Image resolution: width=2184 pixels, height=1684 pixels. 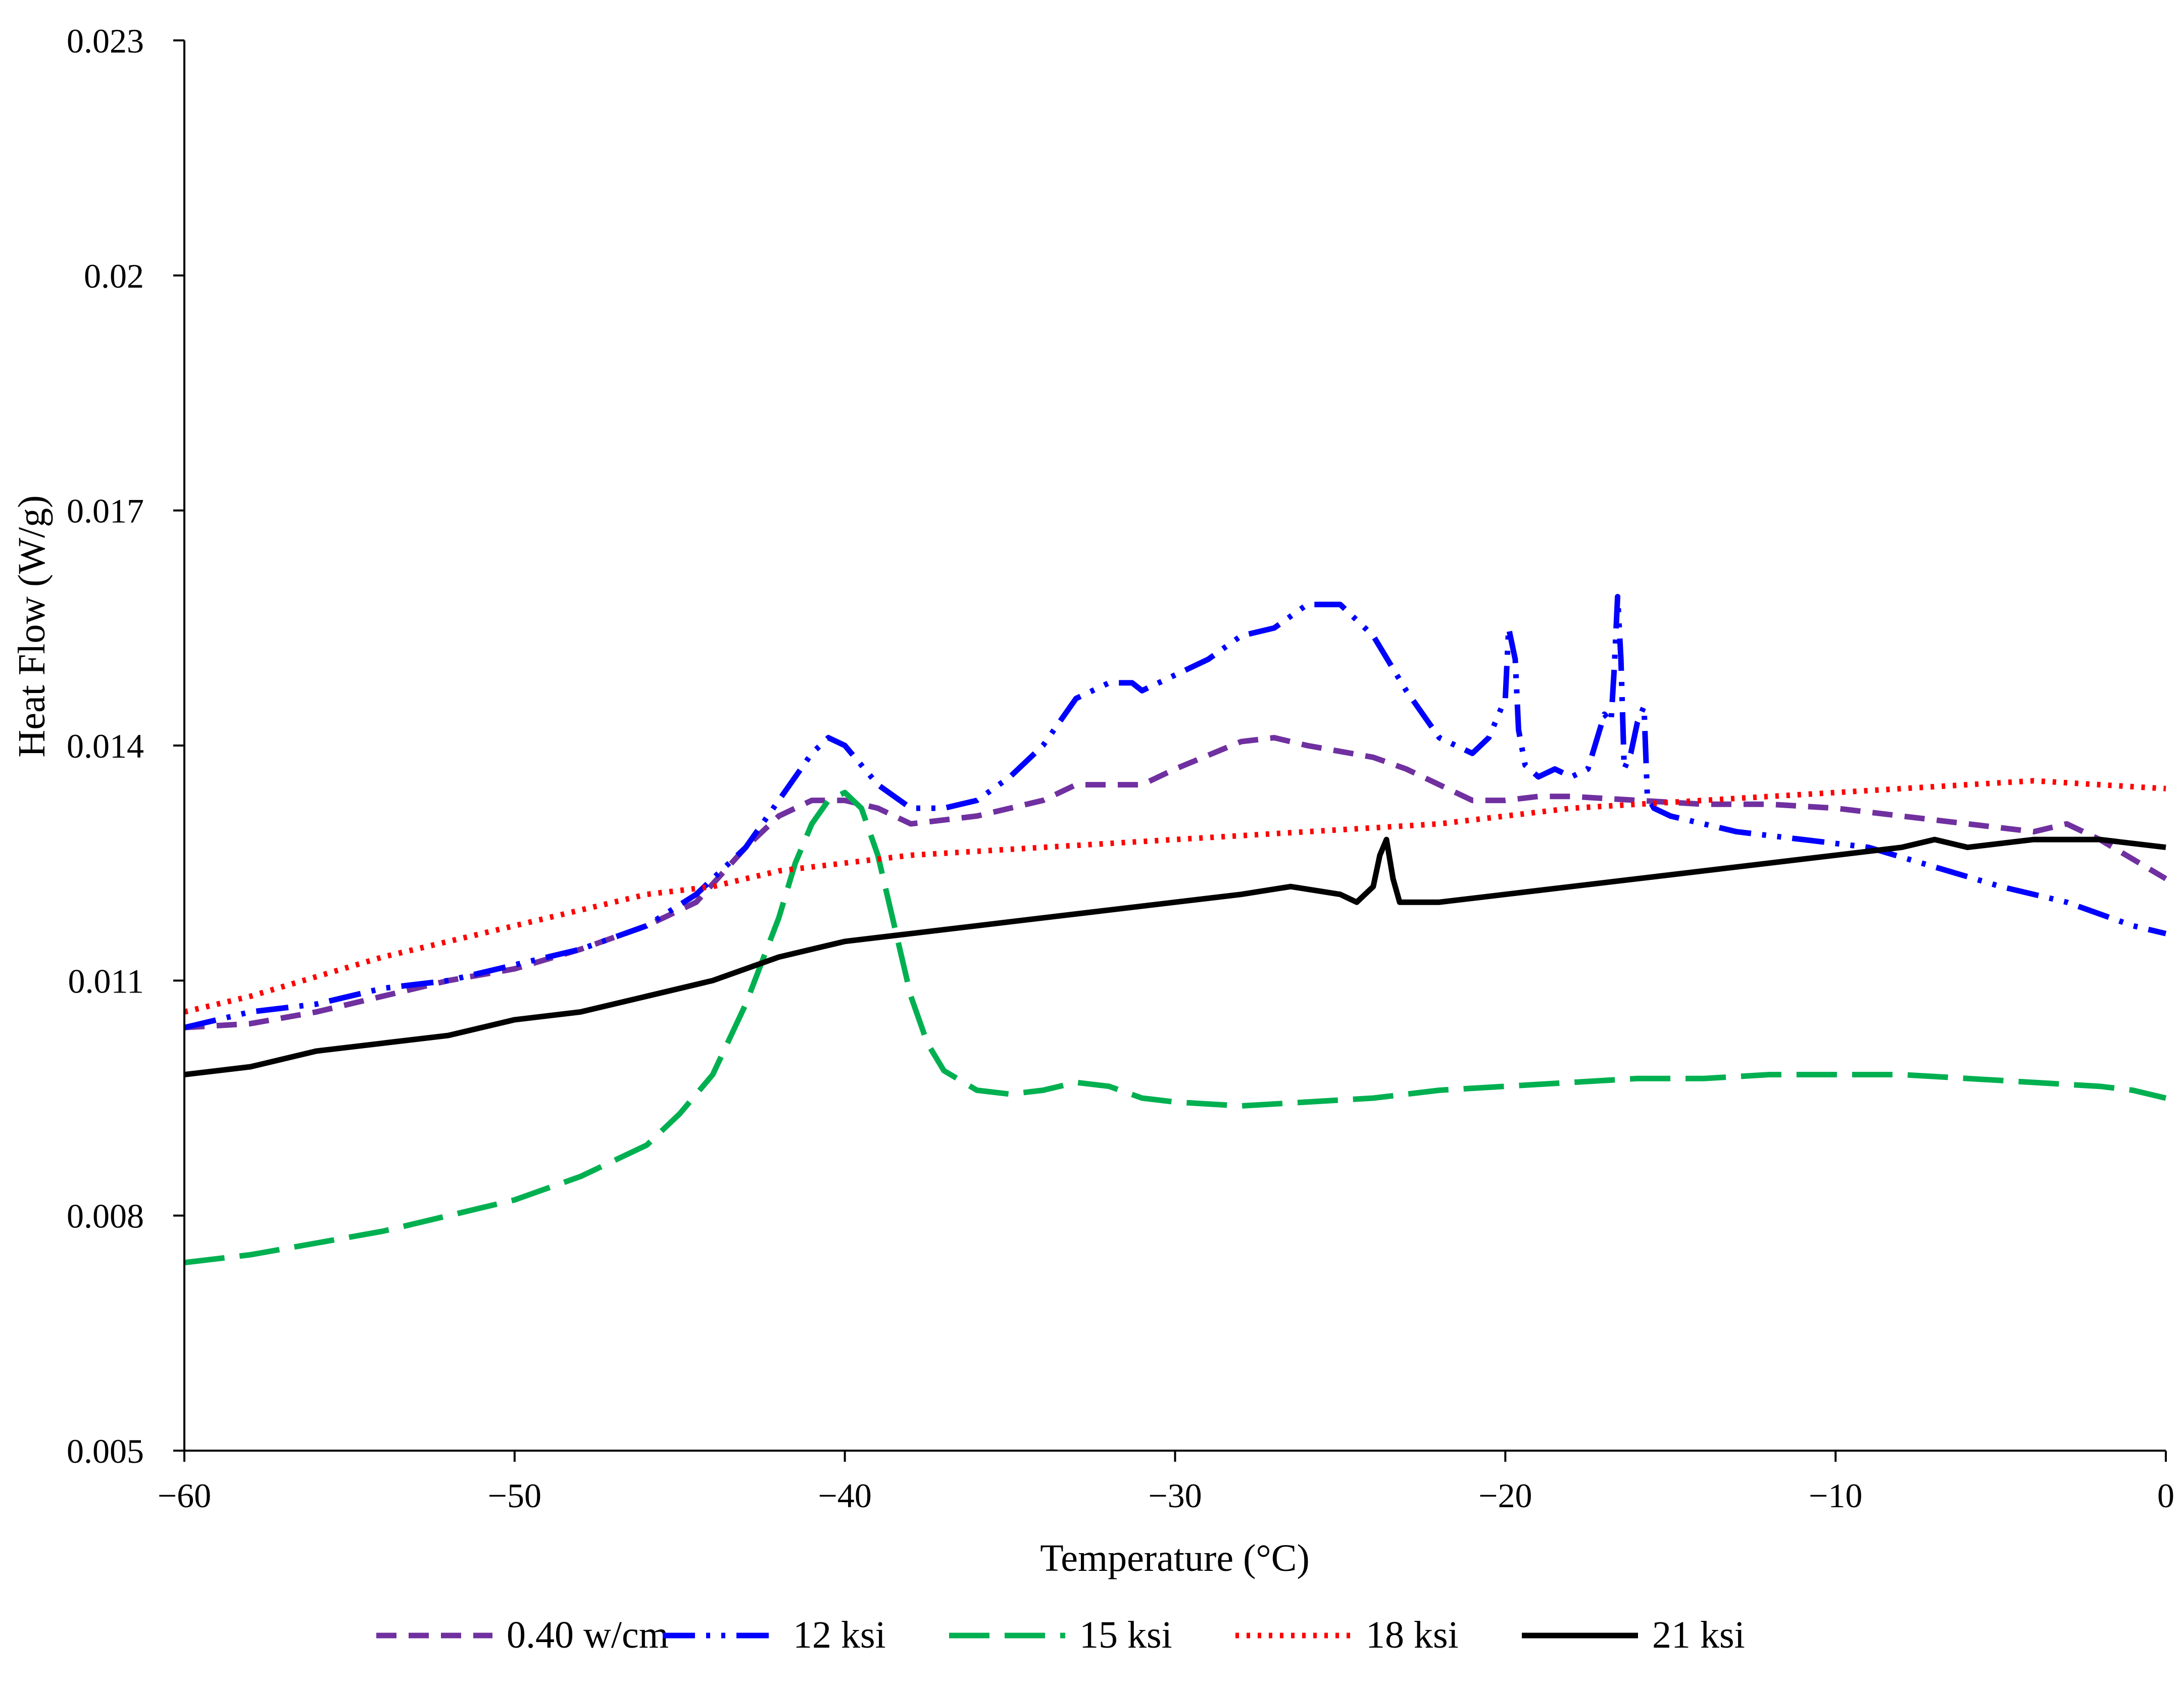 I want to click on x-tick-label: −30, so click(x=1175, y=1495).